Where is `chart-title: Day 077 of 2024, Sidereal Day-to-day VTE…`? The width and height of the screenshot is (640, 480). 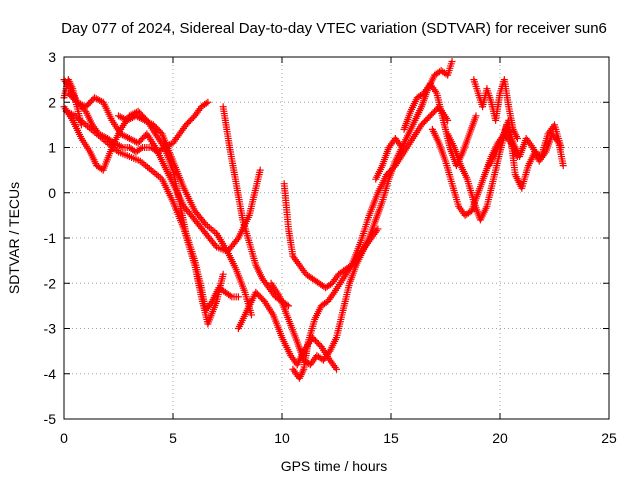
chart-title: Day 077 of 2024, Sidereal Day-to-day VTE… is located at coordinates (334, 28).